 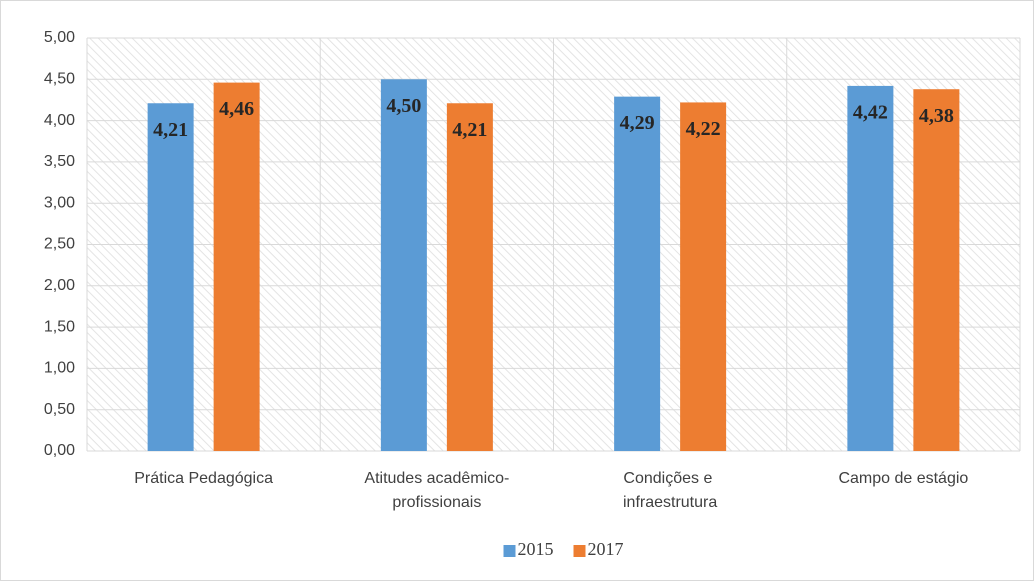 I want to click on y-tick-label: 3,00, so click(x=59, y=202).